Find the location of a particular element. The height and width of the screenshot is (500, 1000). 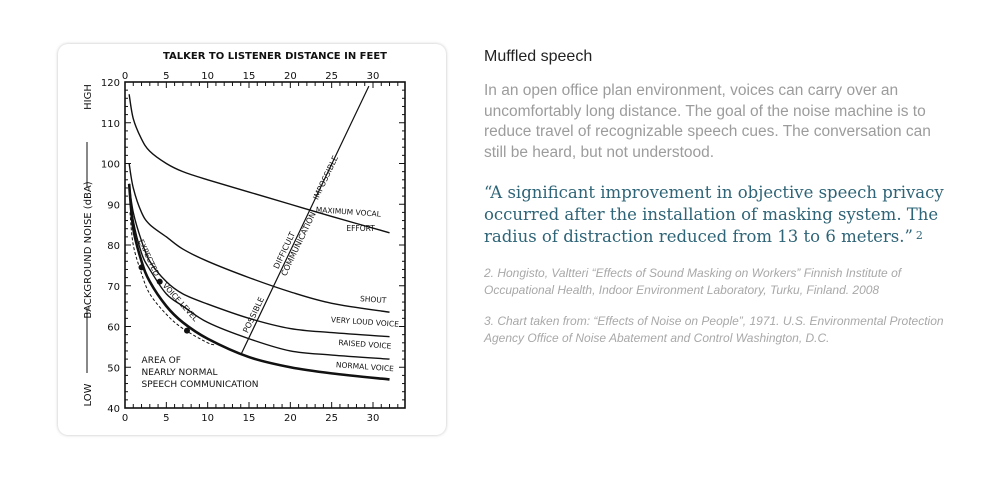

series-label: EFFORT is located at coordinates (360, 228).